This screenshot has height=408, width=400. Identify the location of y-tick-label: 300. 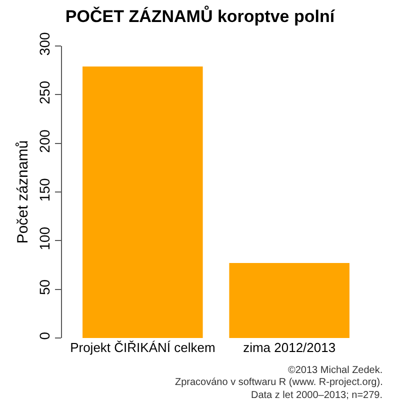
(44, 44).